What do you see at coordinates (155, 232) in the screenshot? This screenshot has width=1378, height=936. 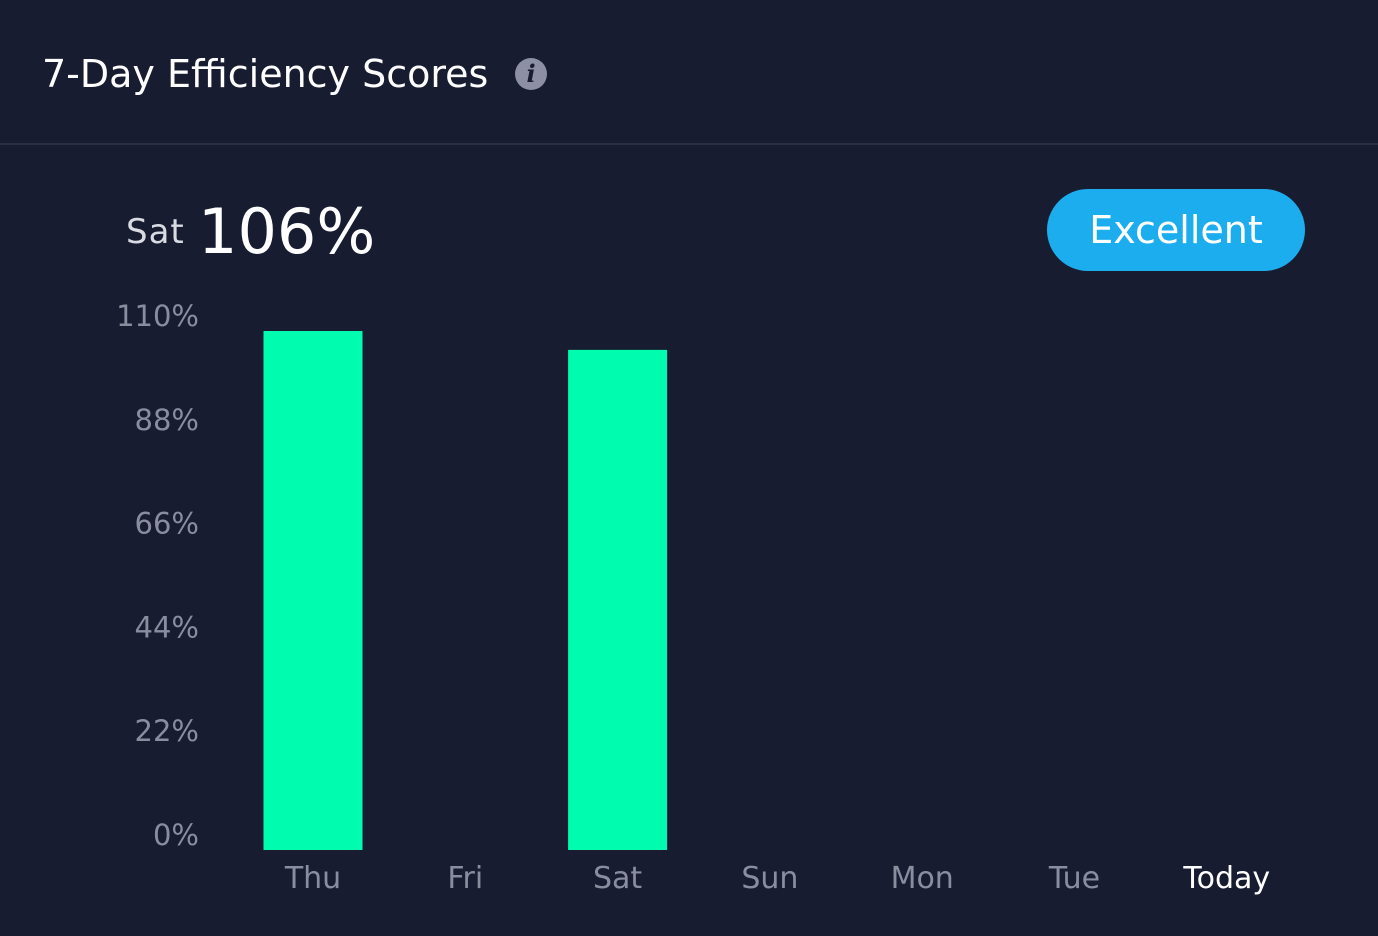 I see `selected-day-label: Sat` at bounding box center [155, 232].